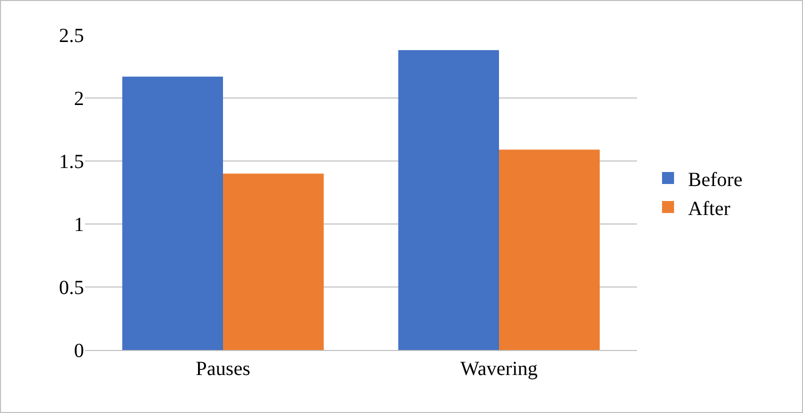 The image size is (803, 413). Describe the element at coordinates (709, 209) in the screenshot. I see `legend-label: After` at that location.